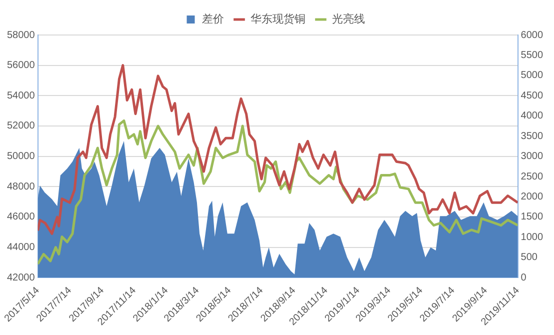 The height and width of the screenshot is (335, 554). Describe the element at coordinates (21, 186) in the screenshot. I see `y-tick-label: 48000` at that location.